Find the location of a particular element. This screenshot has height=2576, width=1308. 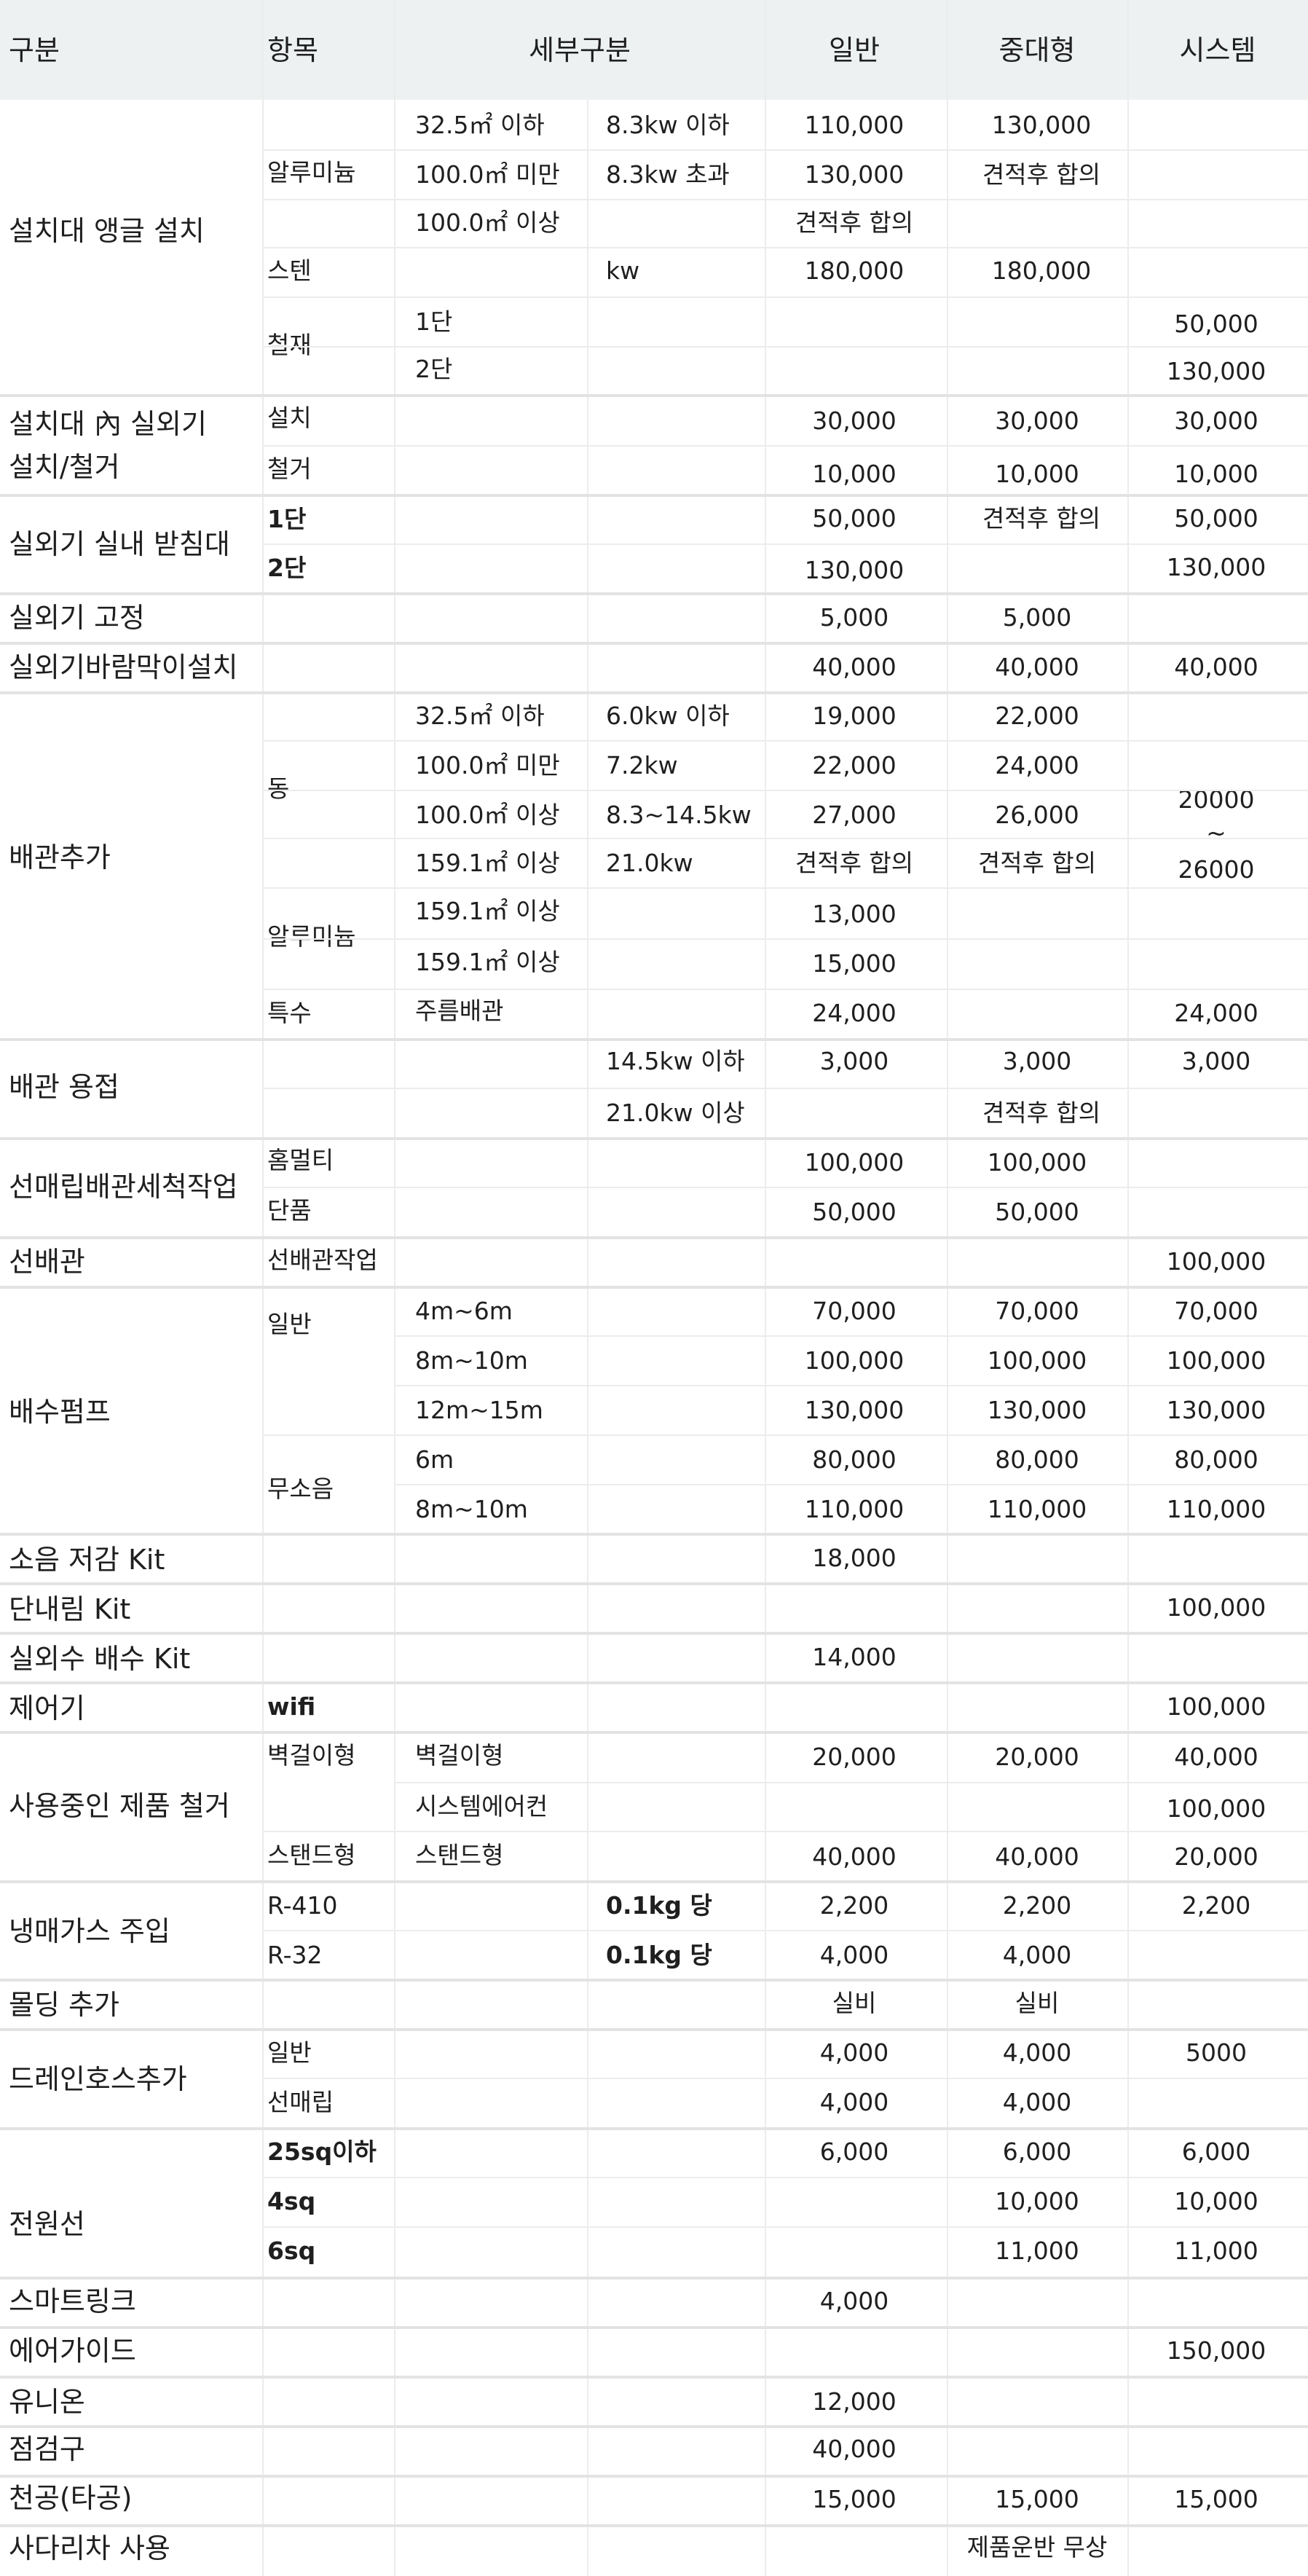

cell: 21.0kw 이상 is located at coordinates (676, 1113).